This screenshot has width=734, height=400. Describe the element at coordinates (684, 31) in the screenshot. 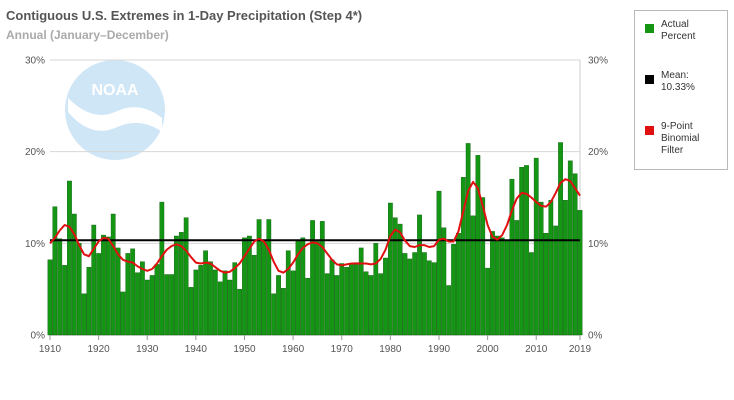

I see `legend-item-actual: Actual Percent` at that location.